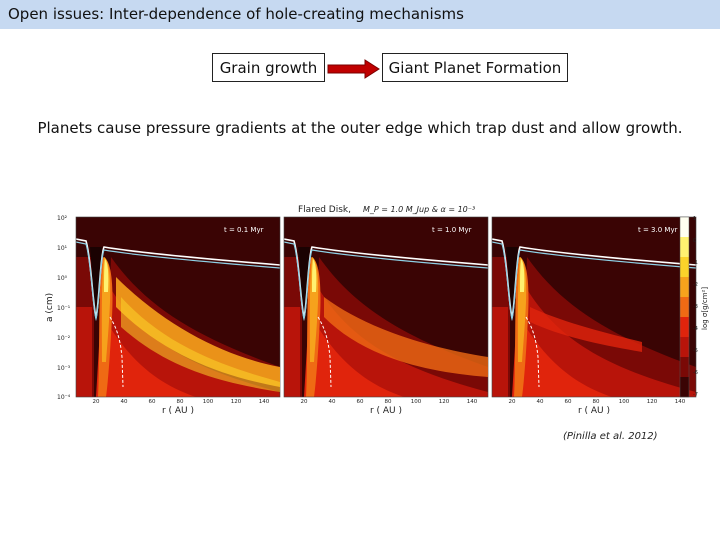 The width and height of the screenshot is (720, 540). I want to click on y-tick-label: 10¹, so click(62, 248).